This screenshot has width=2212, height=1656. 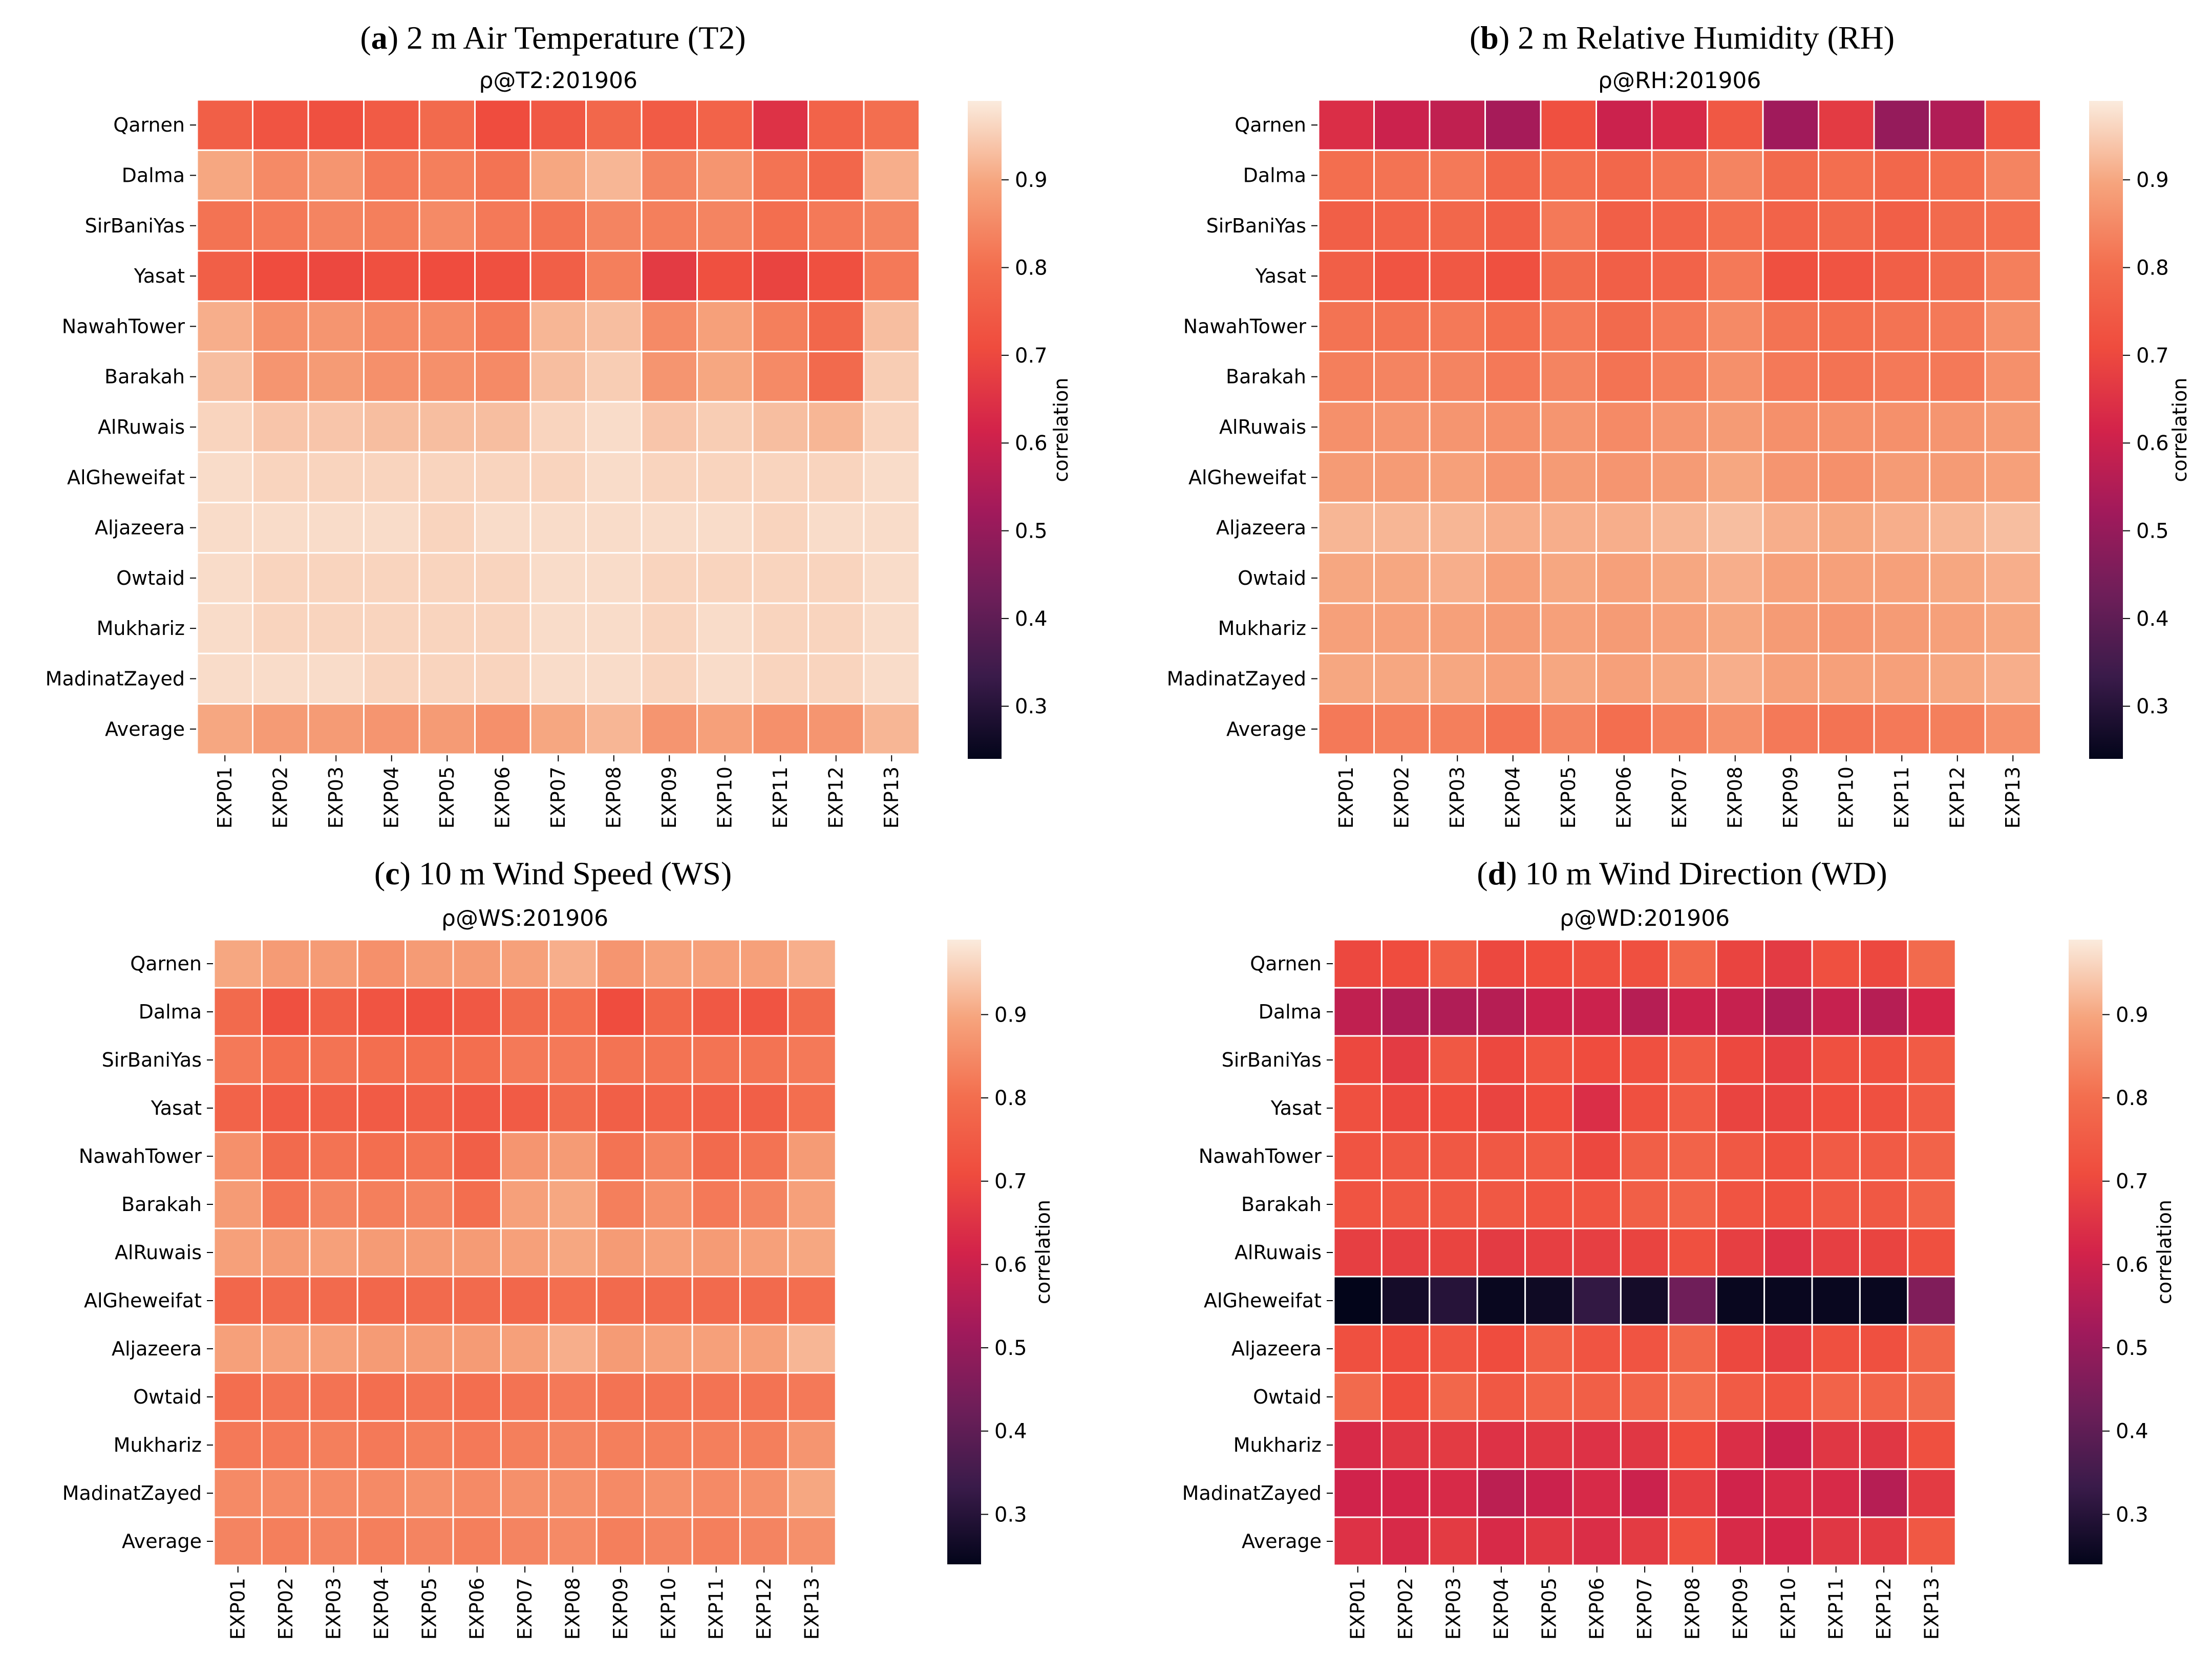 What do you see at coordinates (2153, 269) in the screenshot?
I see `colorbar-tick-label: 0.8` at bounding box center [2153, 269].